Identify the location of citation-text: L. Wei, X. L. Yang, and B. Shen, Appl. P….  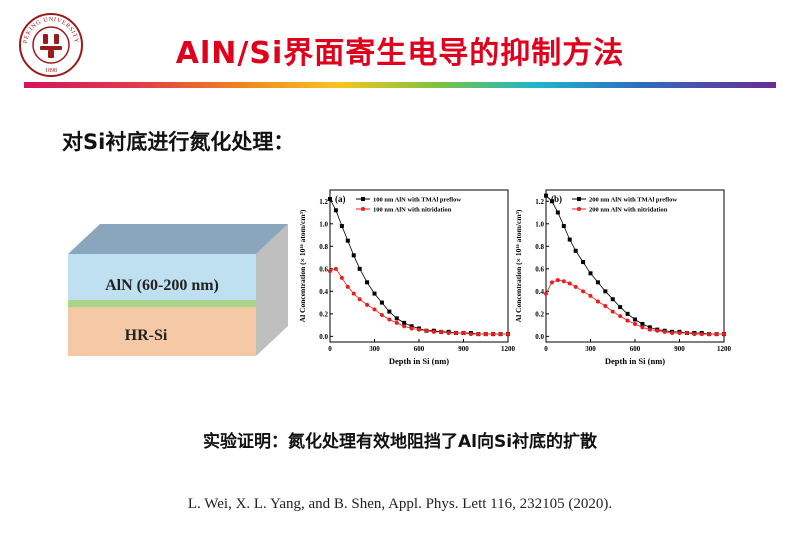
(400, 504).